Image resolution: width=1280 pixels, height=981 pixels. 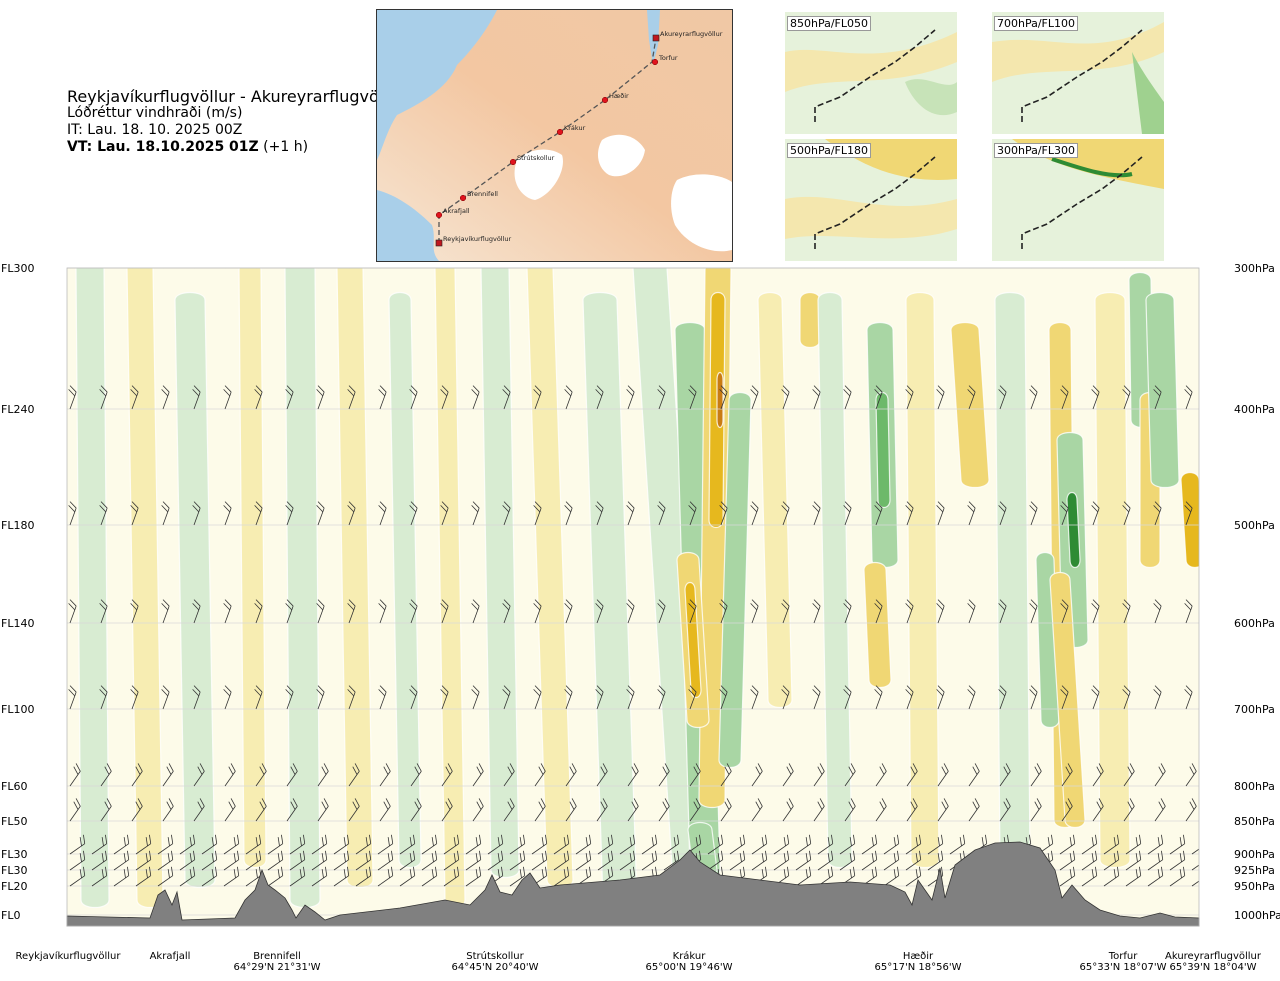 I want to click on location-name: Hæðir, so click(x=918, y=956).